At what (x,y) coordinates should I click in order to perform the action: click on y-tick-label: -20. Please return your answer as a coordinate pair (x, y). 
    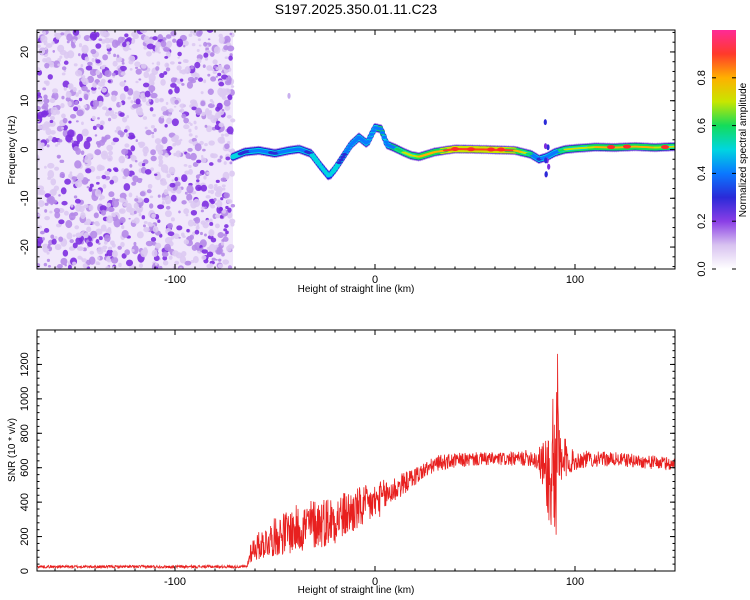
    Looking at the image, I should click on (25, 247).